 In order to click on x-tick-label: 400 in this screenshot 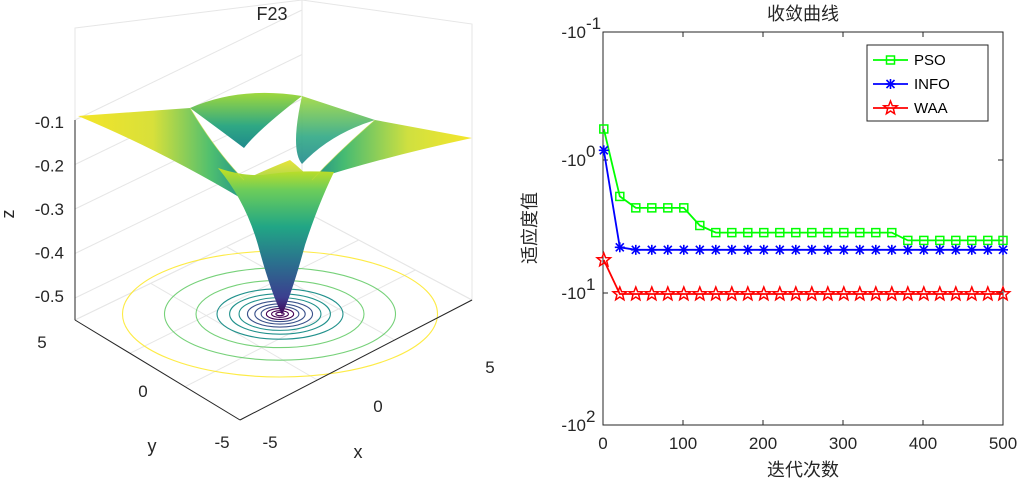, I will do `click(923, 443)`.